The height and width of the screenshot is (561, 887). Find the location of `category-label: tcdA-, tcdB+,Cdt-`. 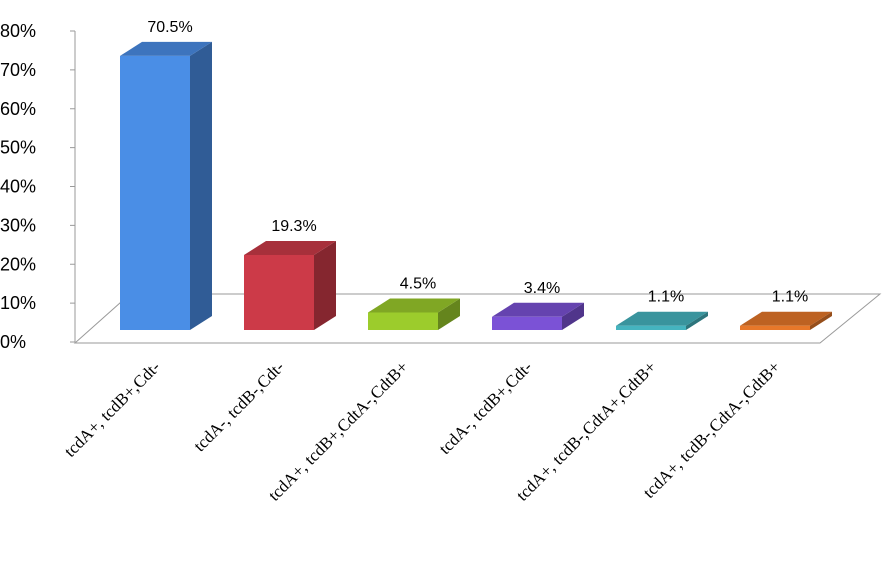

category-label: tcdA-, tcdB+,Cdt- is located at coordinates (485, 407).